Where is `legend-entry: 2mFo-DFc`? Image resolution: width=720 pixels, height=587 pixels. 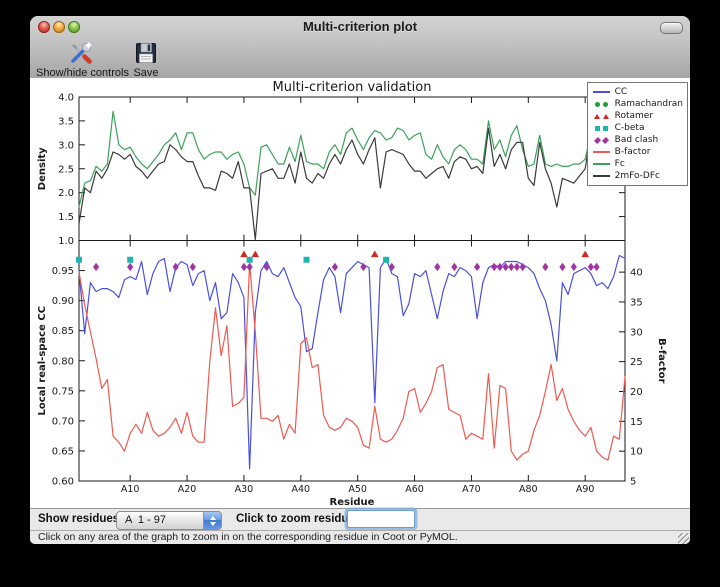
legend-entry: 2mFo-DFc is located at coordinates (637, 176).